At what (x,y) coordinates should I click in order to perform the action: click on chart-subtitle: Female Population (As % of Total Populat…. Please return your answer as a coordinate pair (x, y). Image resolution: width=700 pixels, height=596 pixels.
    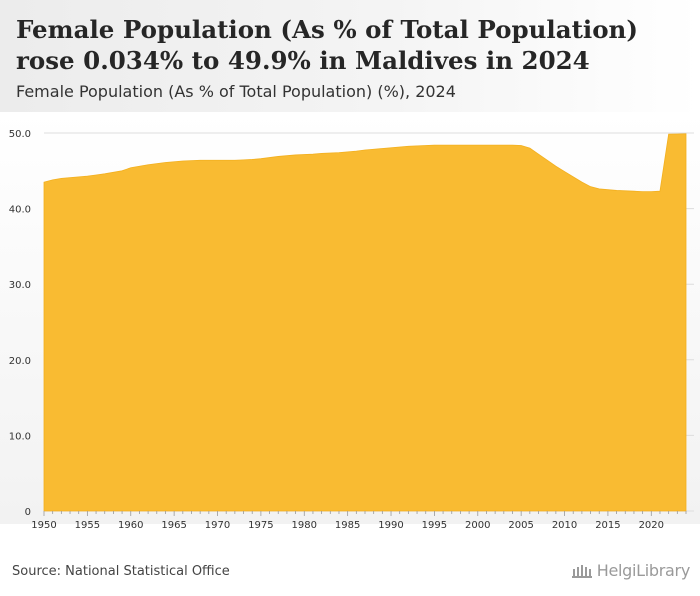
    Looking at the image, I should click on (236, 91).